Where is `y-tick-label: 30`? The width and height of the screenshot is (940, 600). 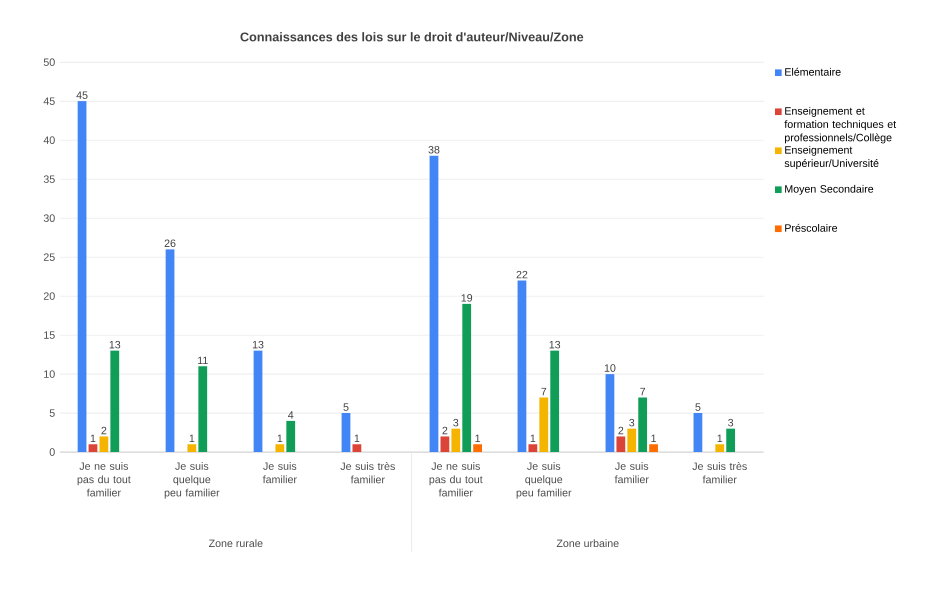
y-tick-label: 30 is located at coordinates (49, 218).